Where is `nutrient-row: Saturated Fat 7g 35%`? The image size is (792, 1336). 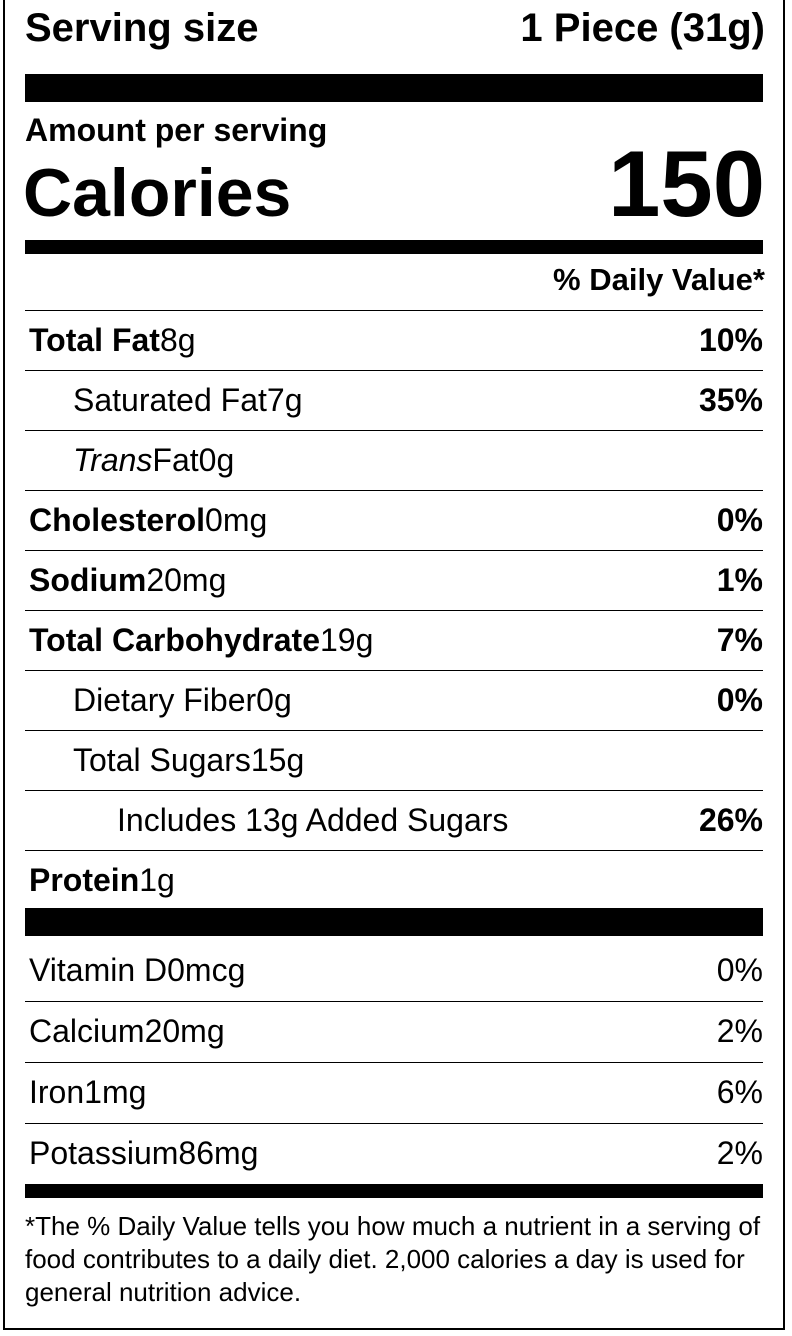 nutrient-row: Saturated Fat 7g 35% is located at coordinates (394, 400).